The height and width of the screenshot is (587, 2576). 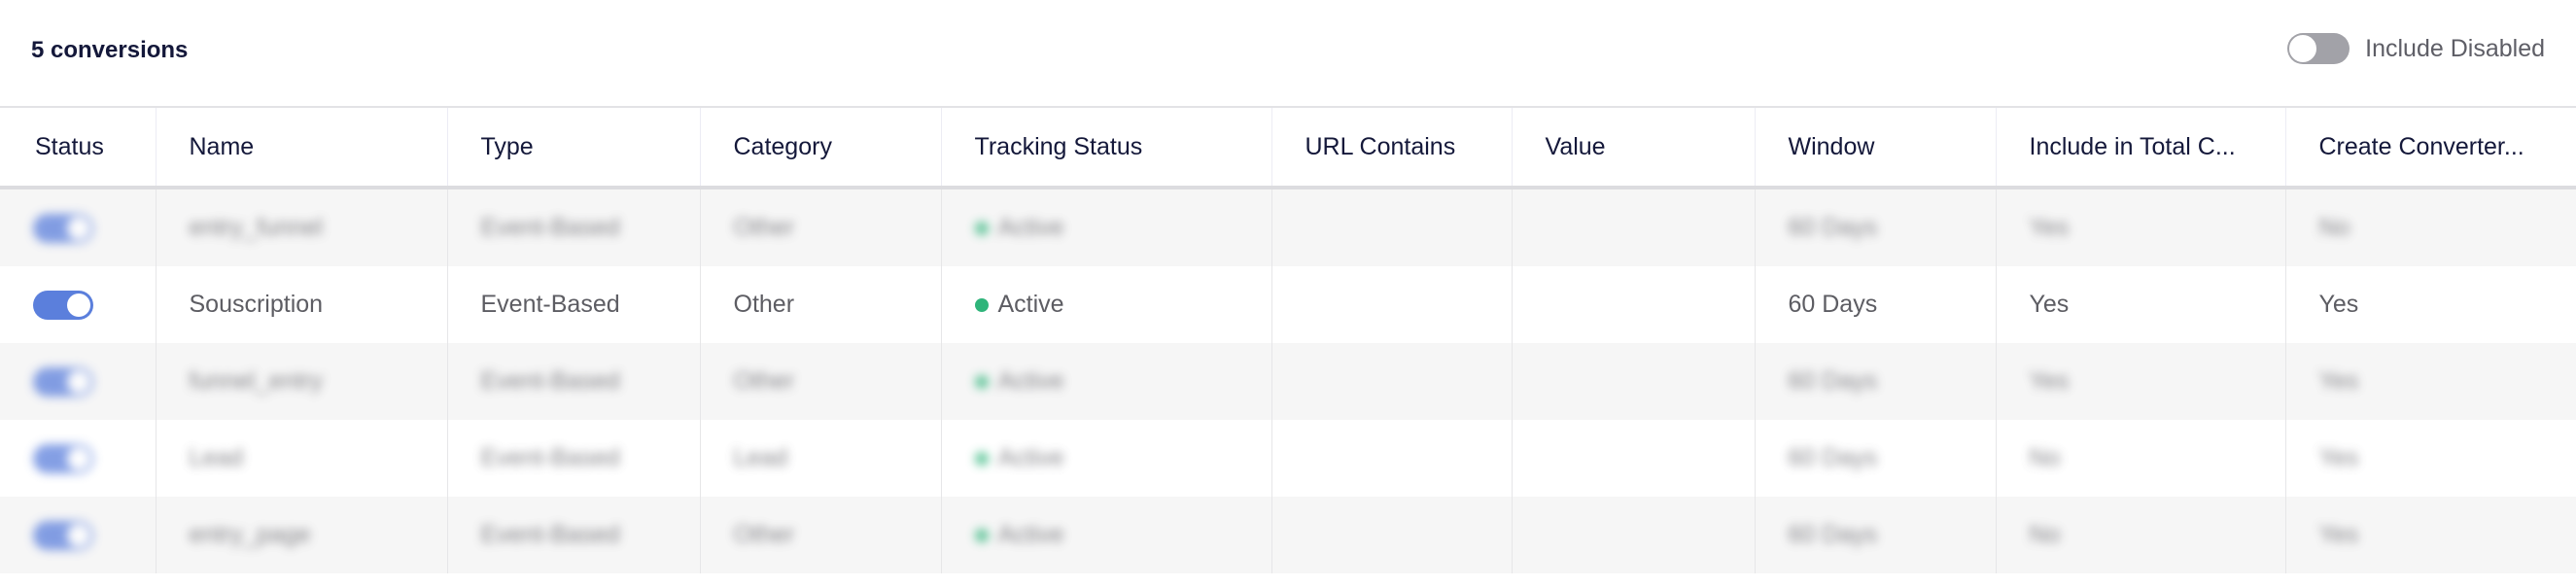 I want to click on name-value: entry_page, so click(x=250, y=534).